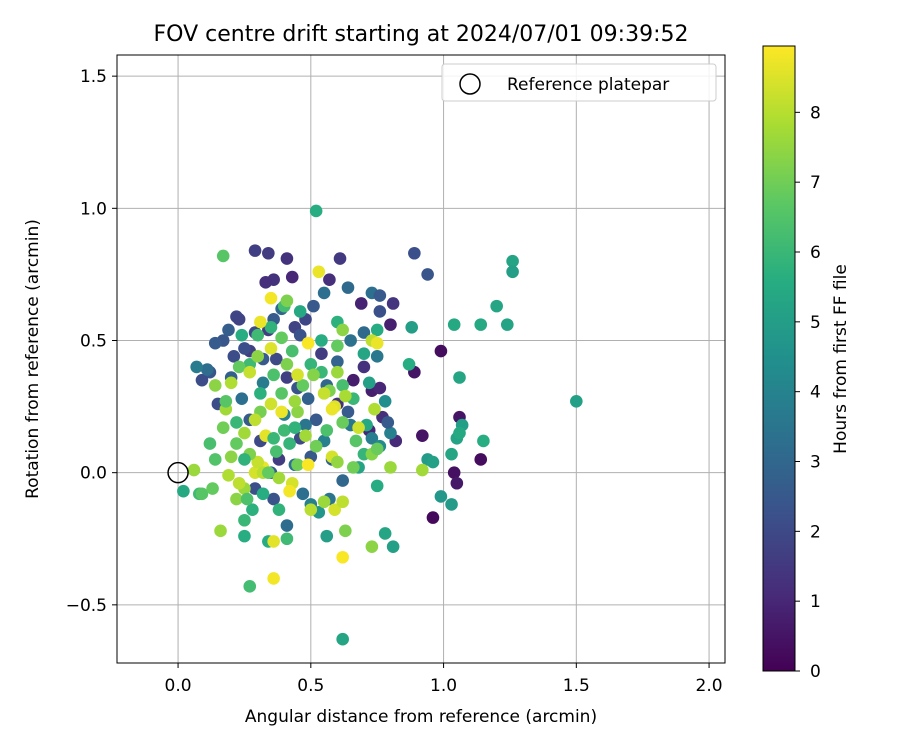 Image resolution: width=900 pixels, height=750 pixels. I want to click on y-axis-ticks: −0.5 0.0 0.5 1.0 1.5, so click(91, 341).